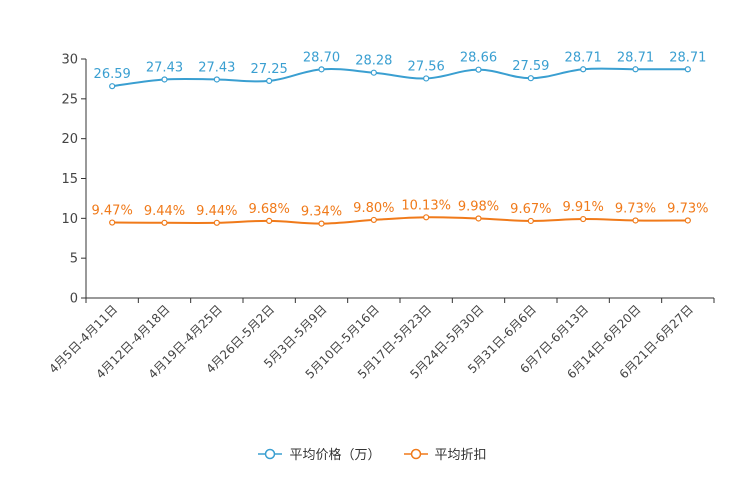  I want to click on series-0-data-label: 28.66, so click(478, 58).